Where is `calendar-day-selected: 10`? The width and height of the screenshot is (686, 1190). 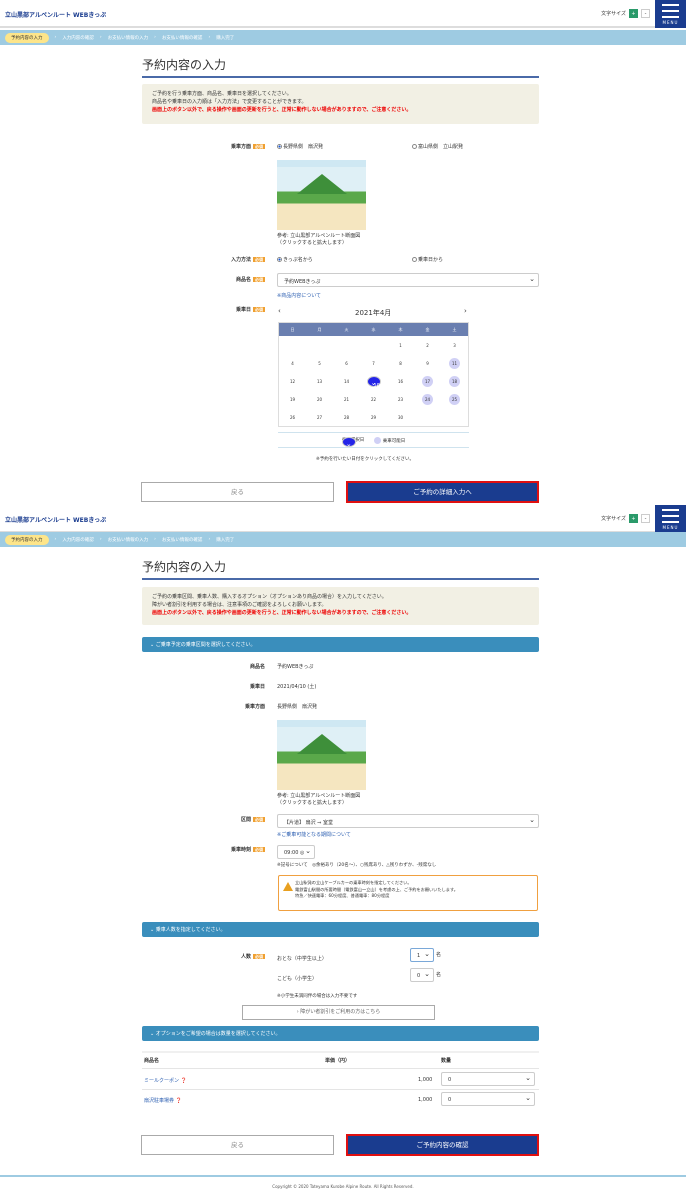
calendar-day-selected: 10 is located at coordinates (373, 382).